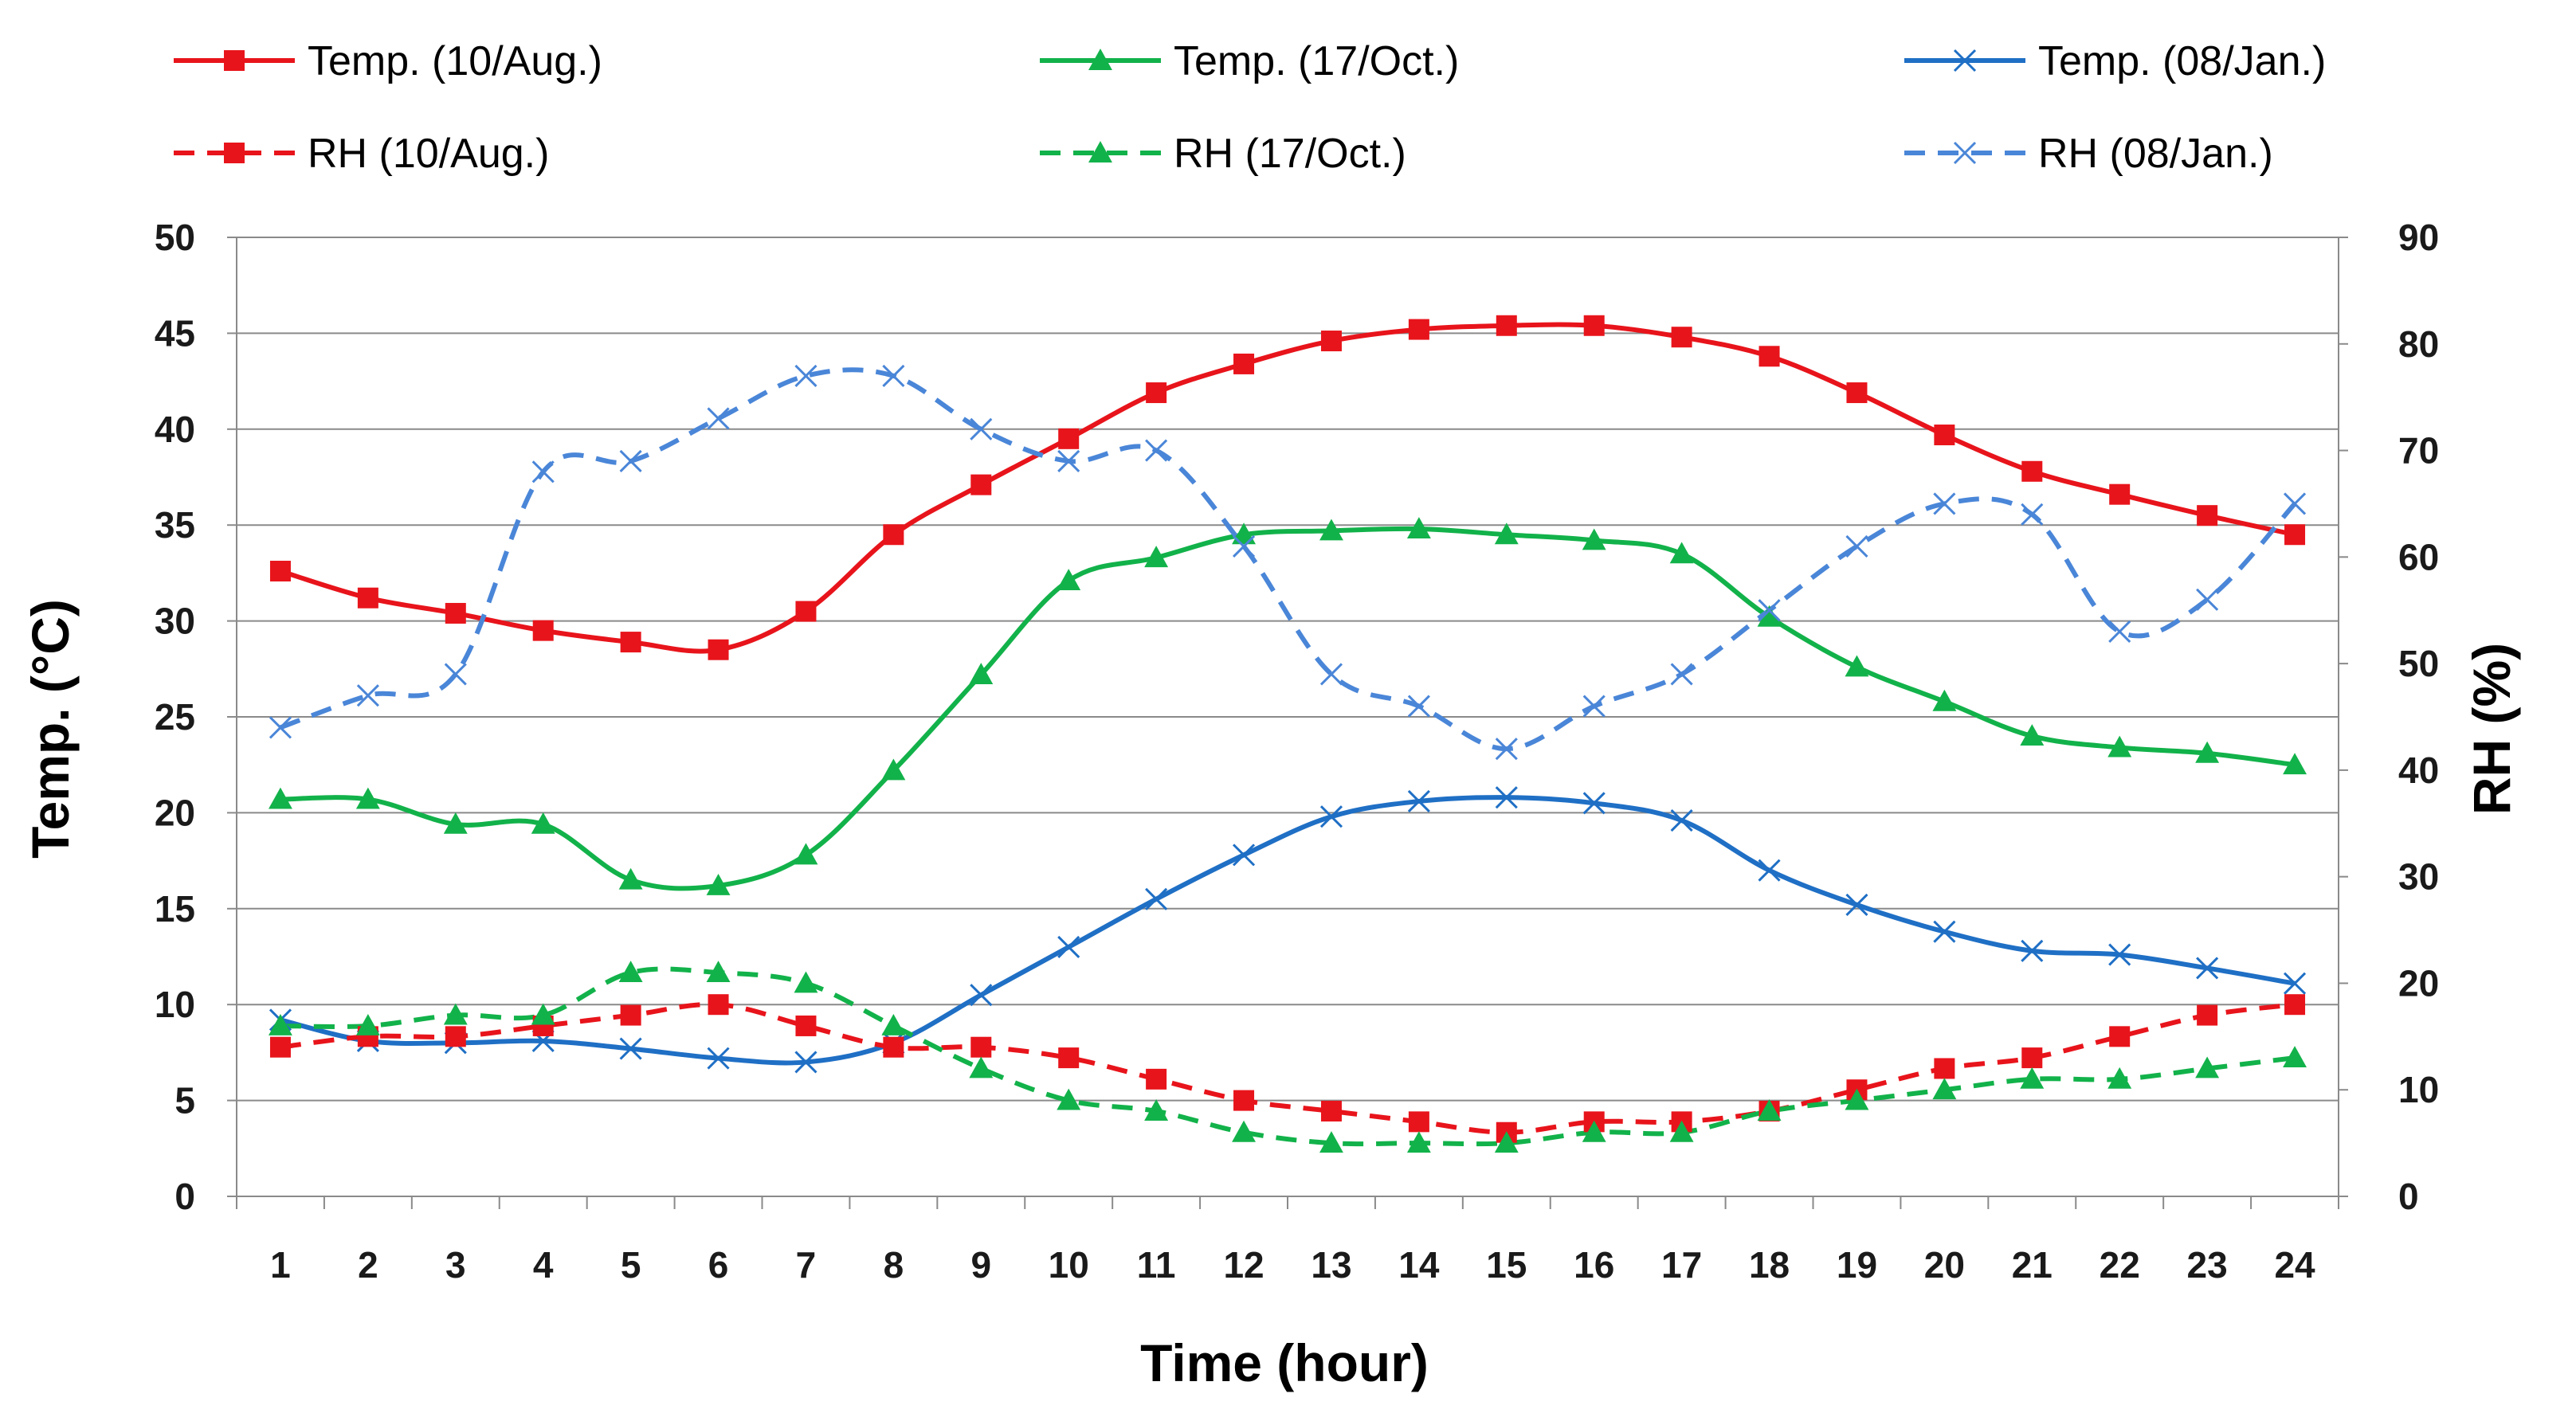  I want to click on legend-entry-rh-10-aug: RH (10/Aug.), so click(361, 154).